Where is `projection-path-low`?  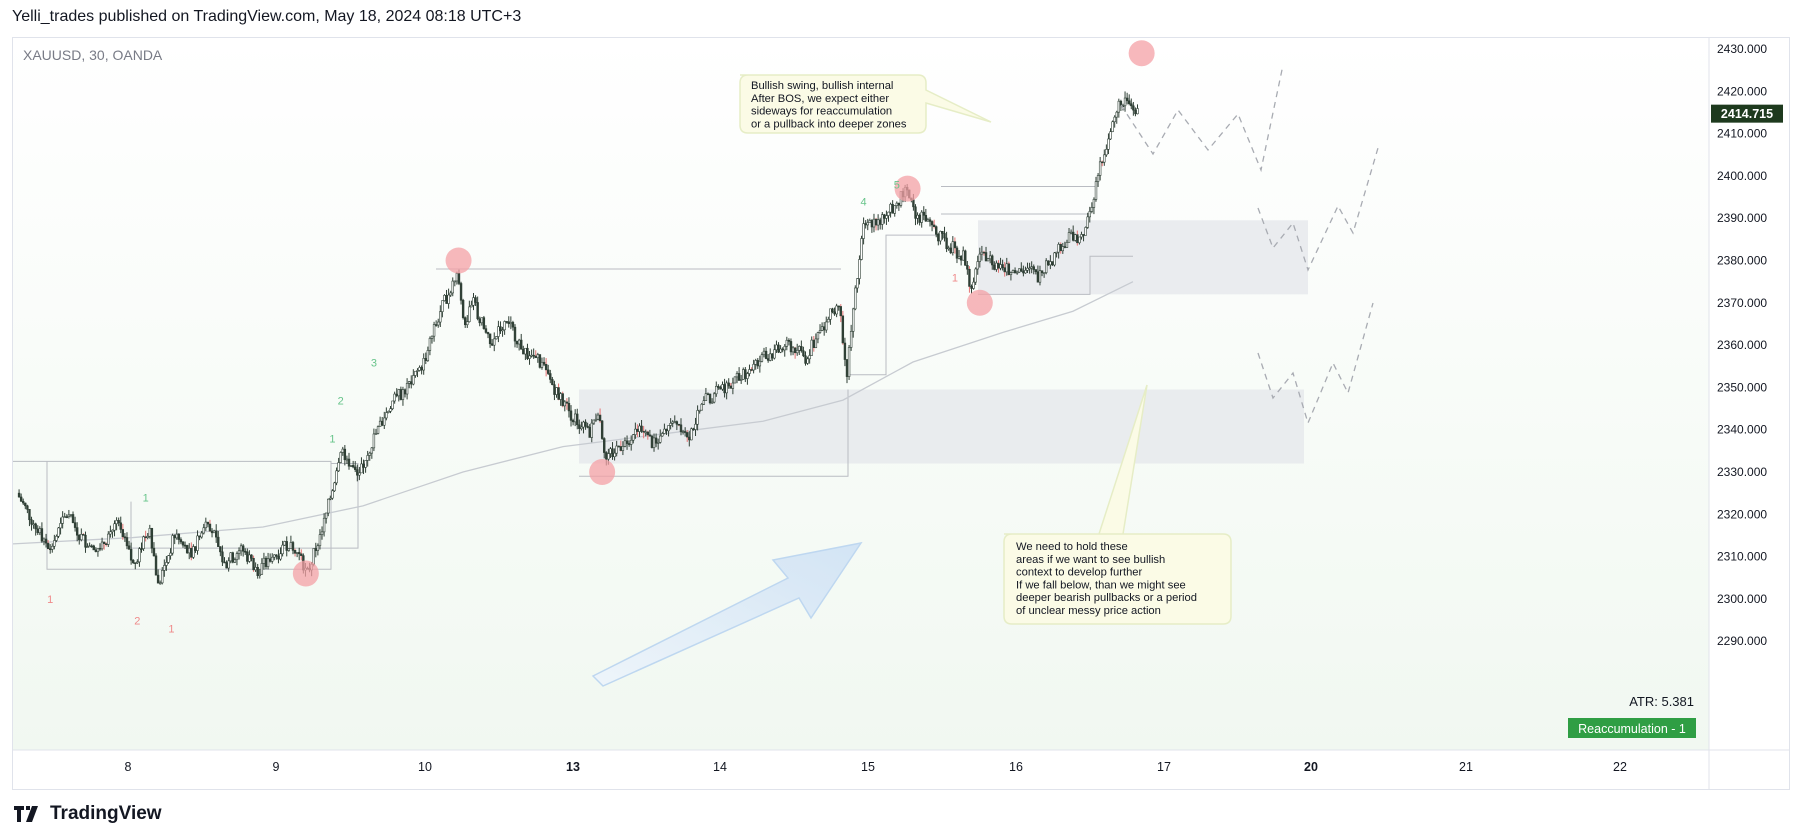 projection-path-low is located at coordinates (1315, 363).